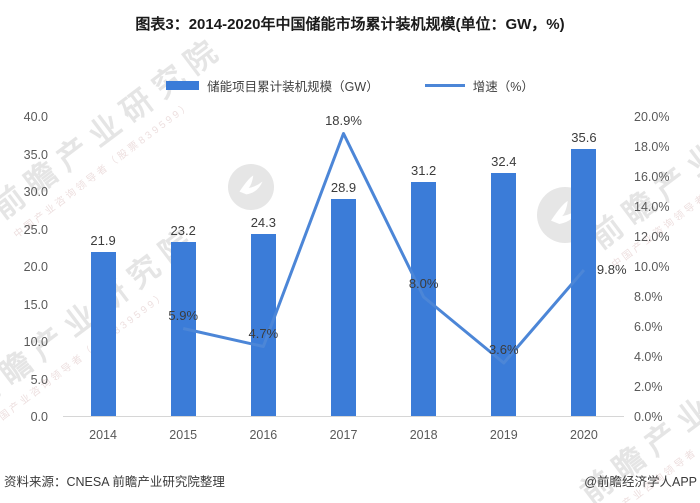 The image size is (700, 503). I want to click on y-axis-tick-right: 4.0%, so click(648, 357).